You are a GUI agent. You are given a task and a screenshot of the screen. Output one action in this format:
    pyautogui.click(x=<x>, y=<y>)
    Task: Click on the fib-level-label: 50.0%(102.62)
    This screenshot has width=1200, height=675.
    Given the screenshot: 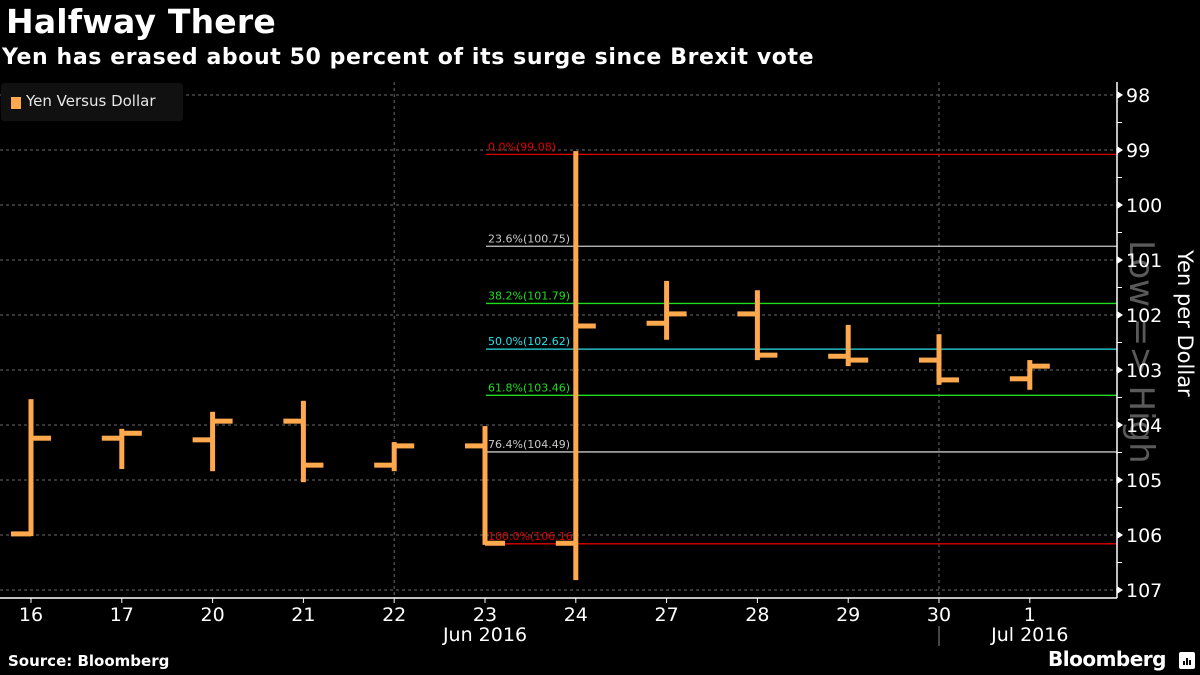 What is the action you would take?
    pyautogui.click(x=529, y=341)
    